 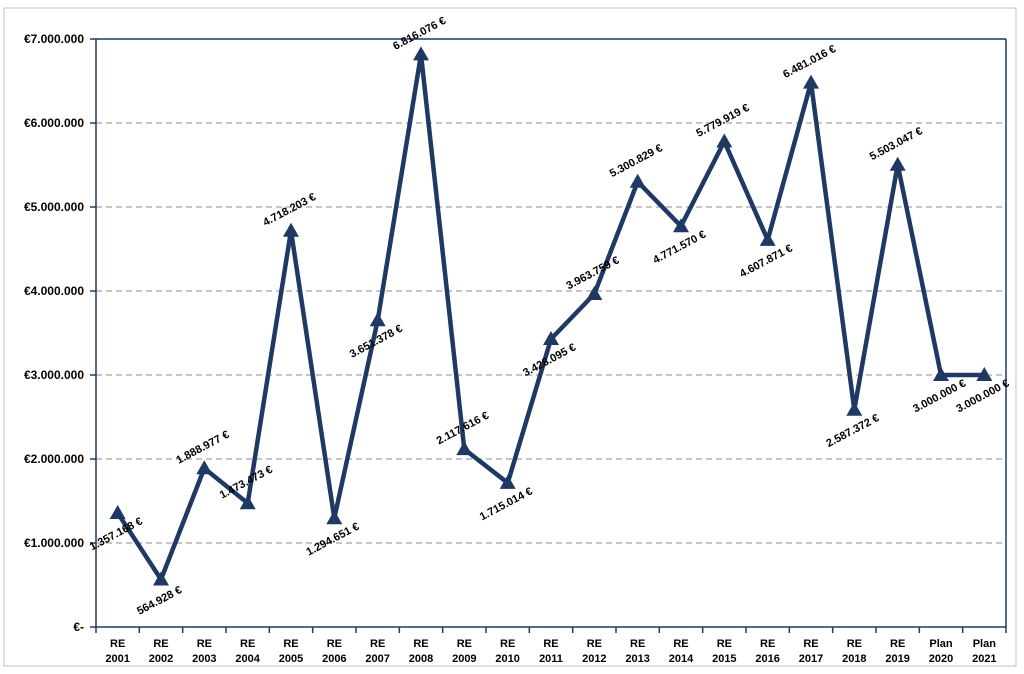 I want to click on x-tick-label-year: 2002, so click(x=161, y=659).